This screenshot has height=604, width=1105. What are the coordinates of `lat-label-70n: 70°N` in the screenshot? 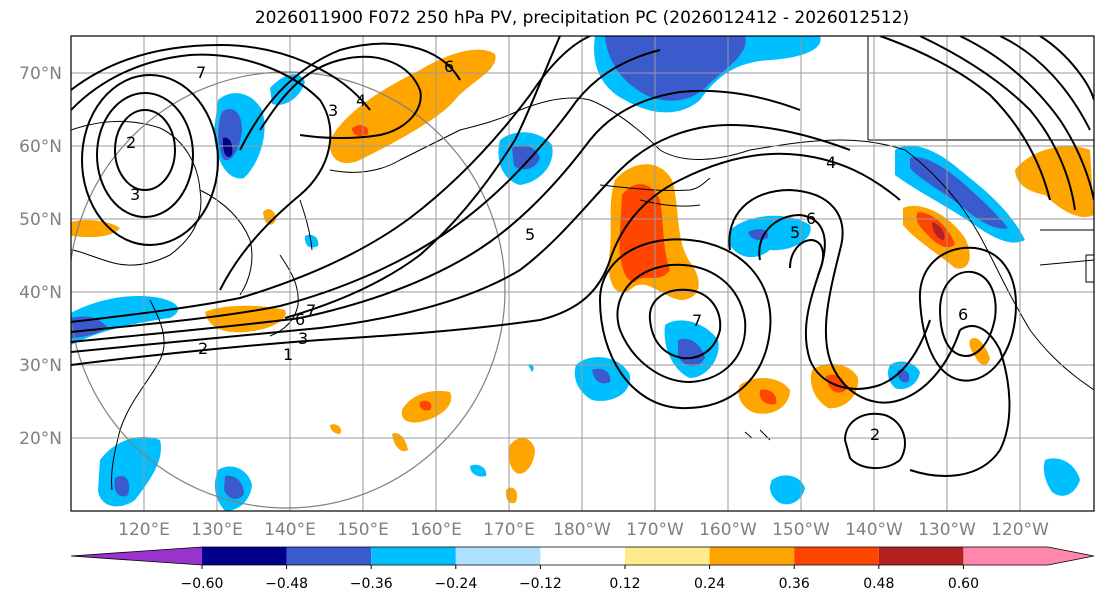 It's located at (40, 74).